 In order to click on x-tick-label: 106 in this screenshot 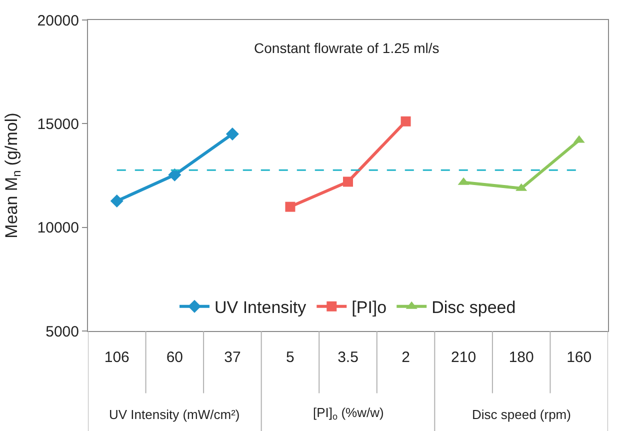, I will do `click(117, 357)`.